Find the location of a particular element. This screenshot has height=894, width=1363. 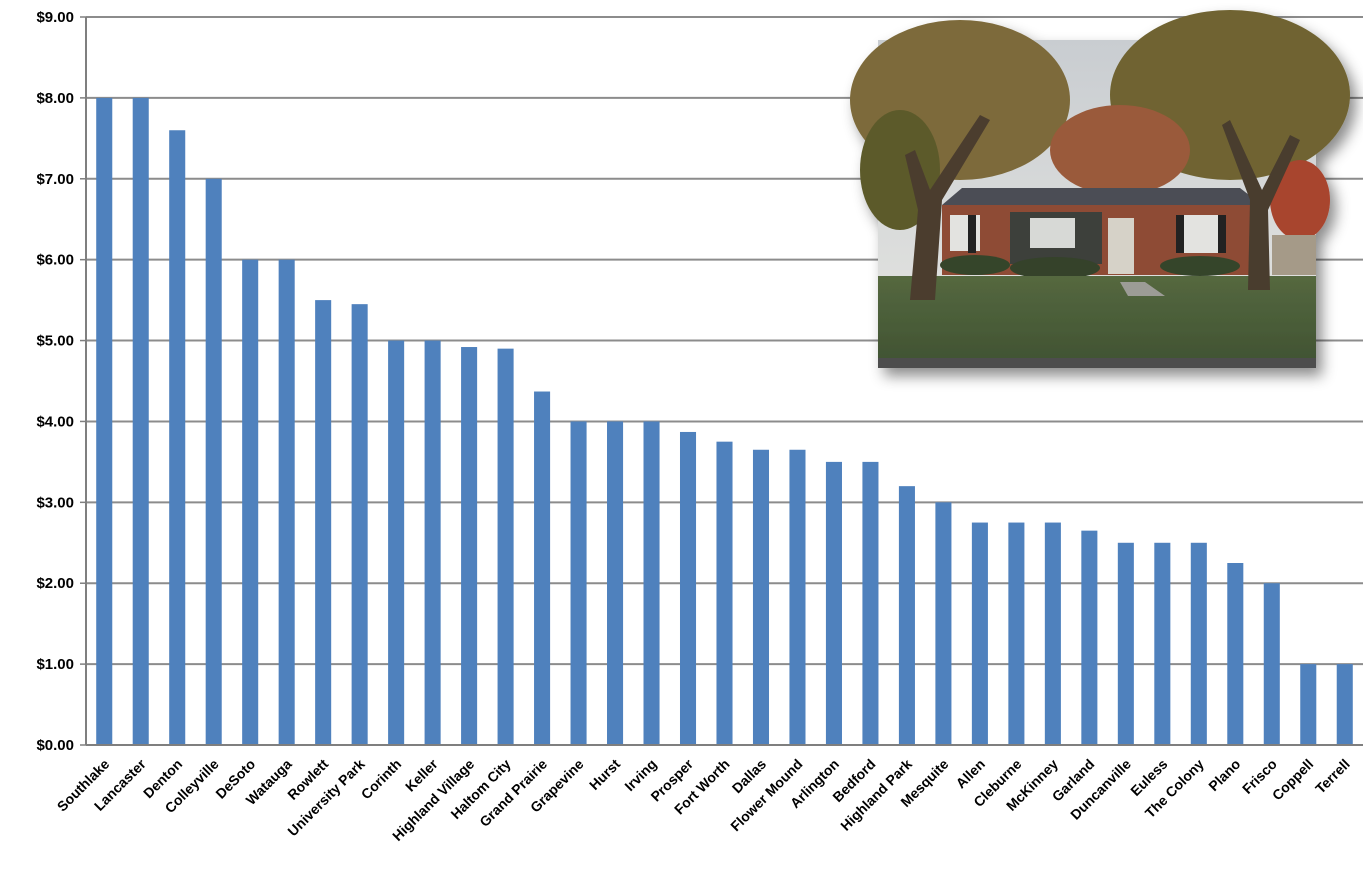

y-tick-label: $1.00 is located at coordinates (55, 664).